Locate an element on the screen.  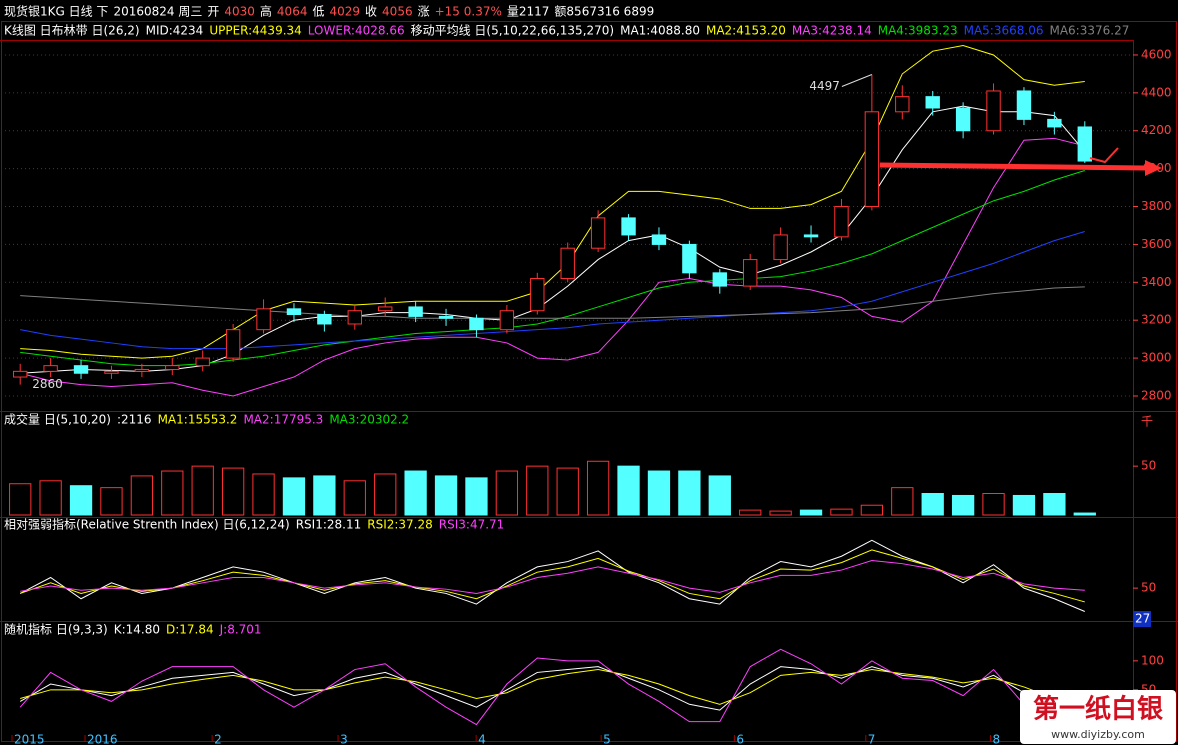
y-tick-label: 4600 is located at coordinates (1156, 54).